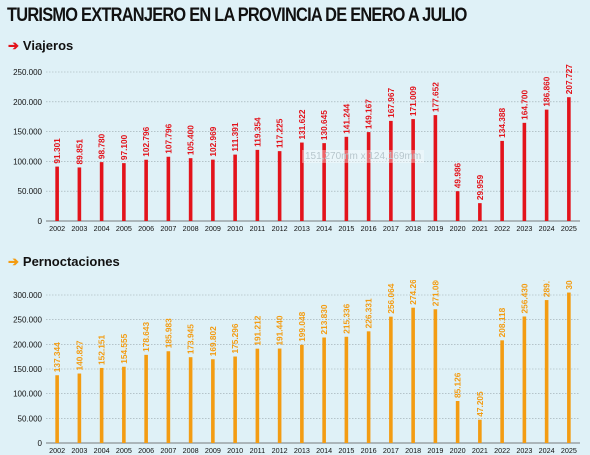 Image resolution: width=590 pixels, height=455 pixels. I want to click on viajeros-xtick-label: 2022, so click(502, 228).